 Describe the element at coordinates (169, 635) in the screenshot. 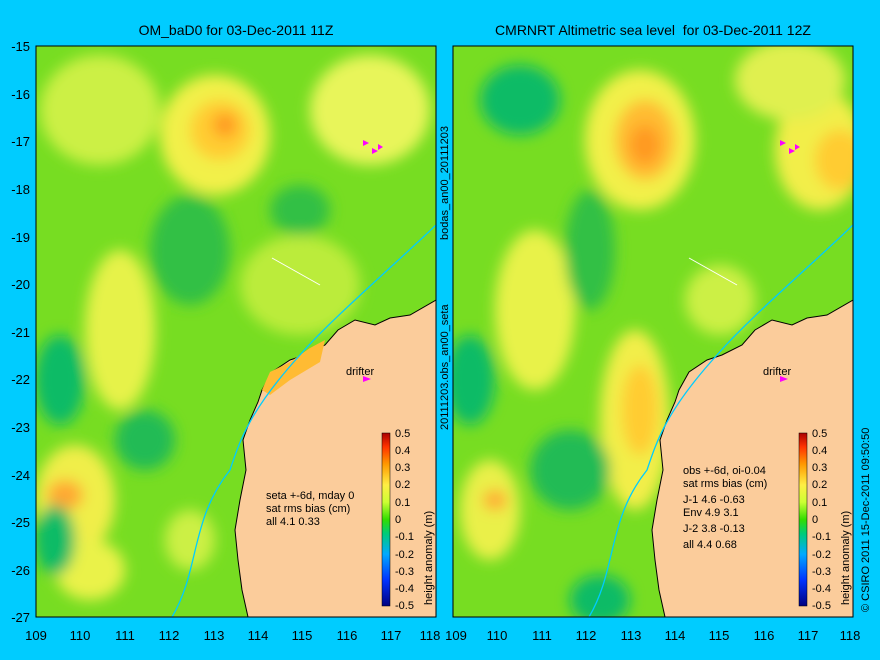

I see `left-lon-label-3: 112` at that location.